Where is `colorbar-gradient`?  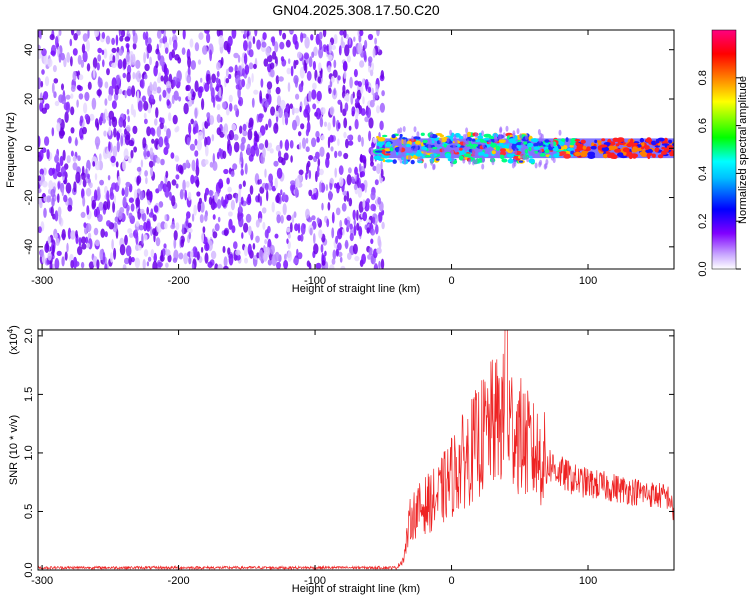
colorbar-gradient is located at coordinates (724, 149).